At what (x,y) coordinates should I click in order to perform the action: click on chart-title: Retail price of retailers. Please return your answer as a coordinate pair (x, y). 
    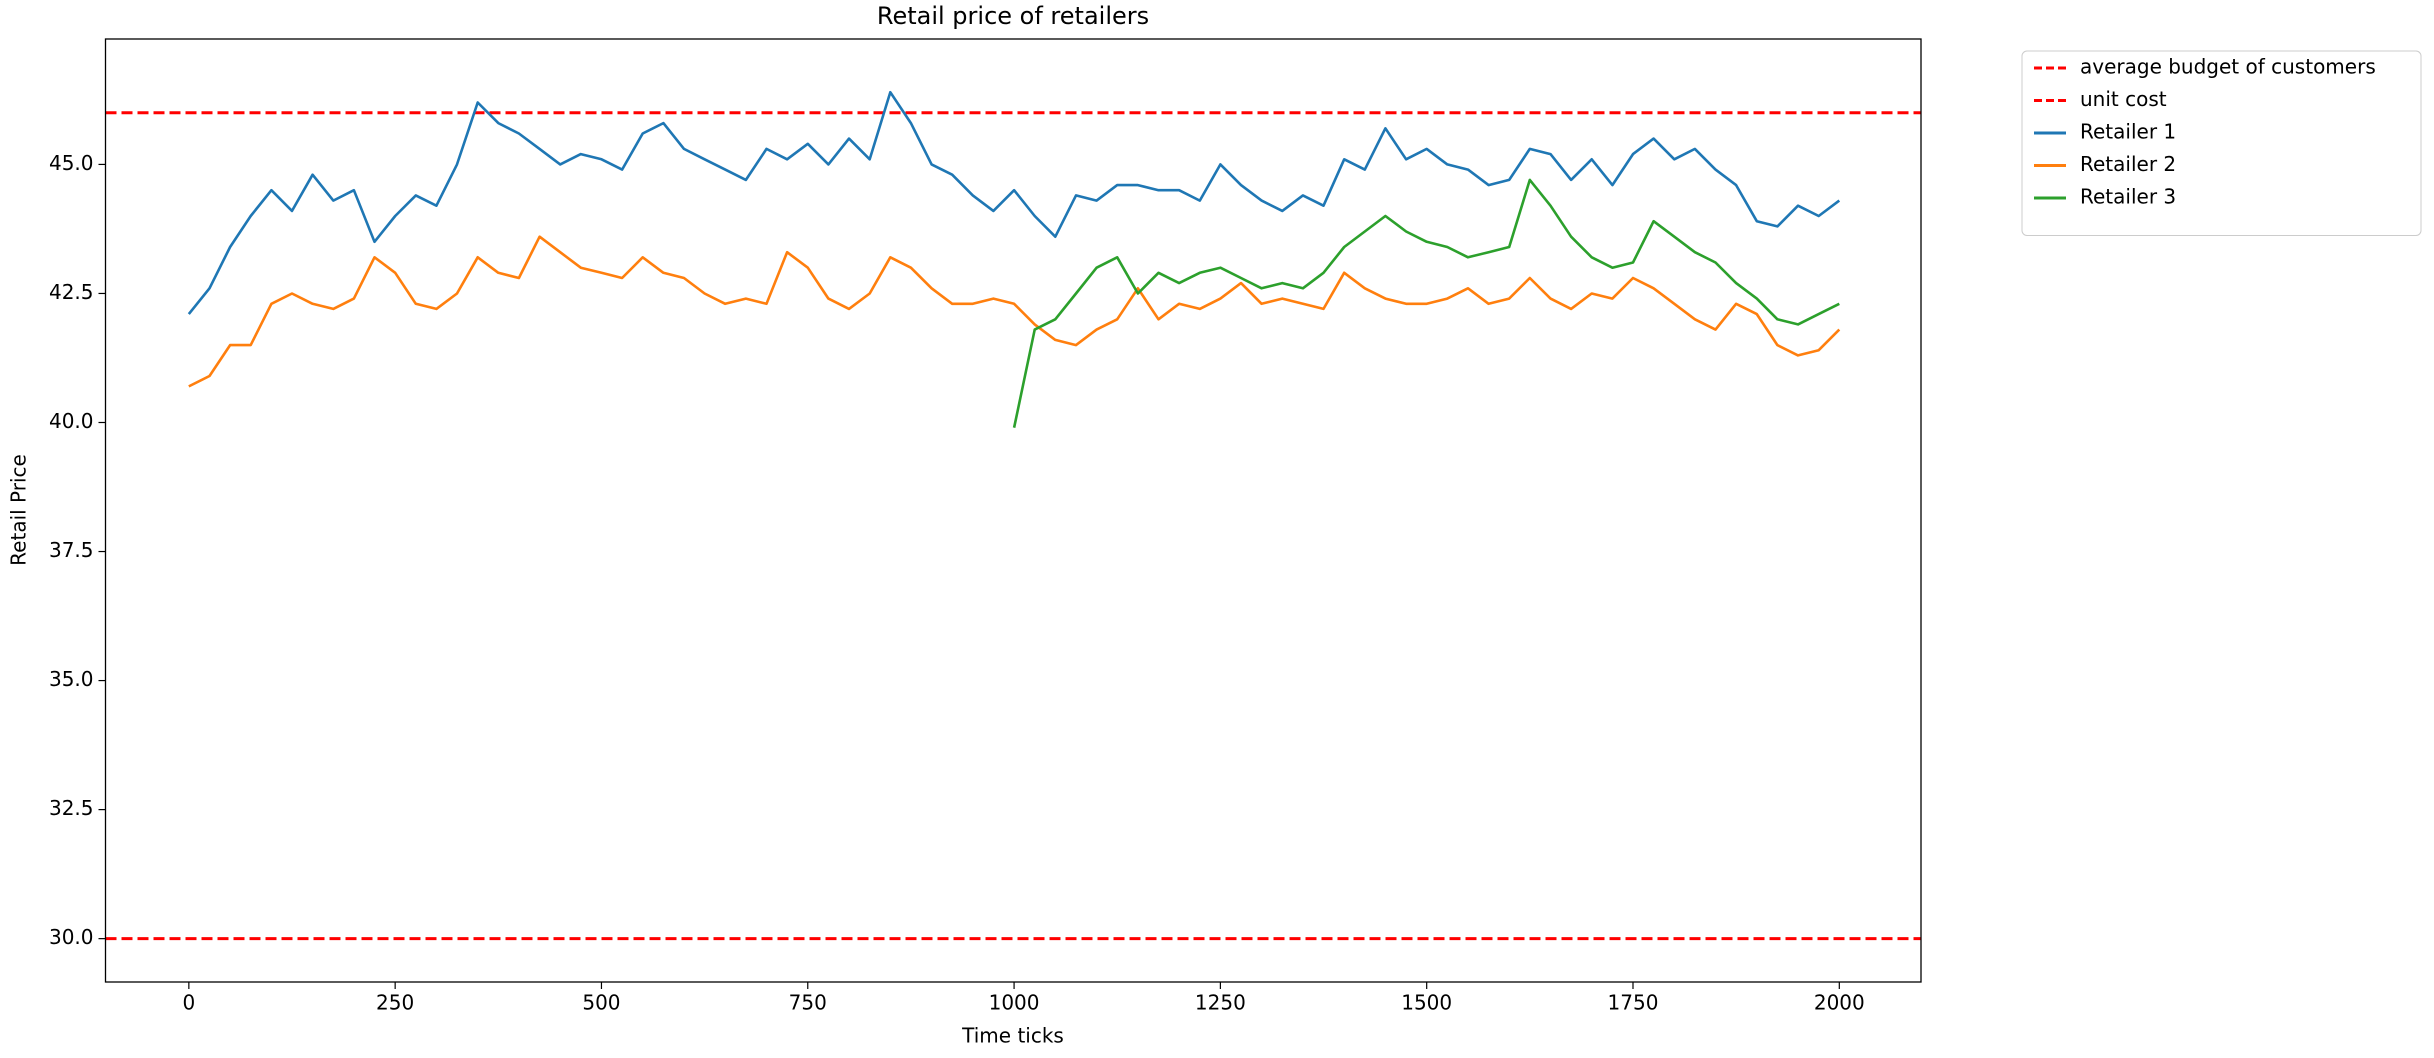
    Looking at the image, I should click on (1013, 16).